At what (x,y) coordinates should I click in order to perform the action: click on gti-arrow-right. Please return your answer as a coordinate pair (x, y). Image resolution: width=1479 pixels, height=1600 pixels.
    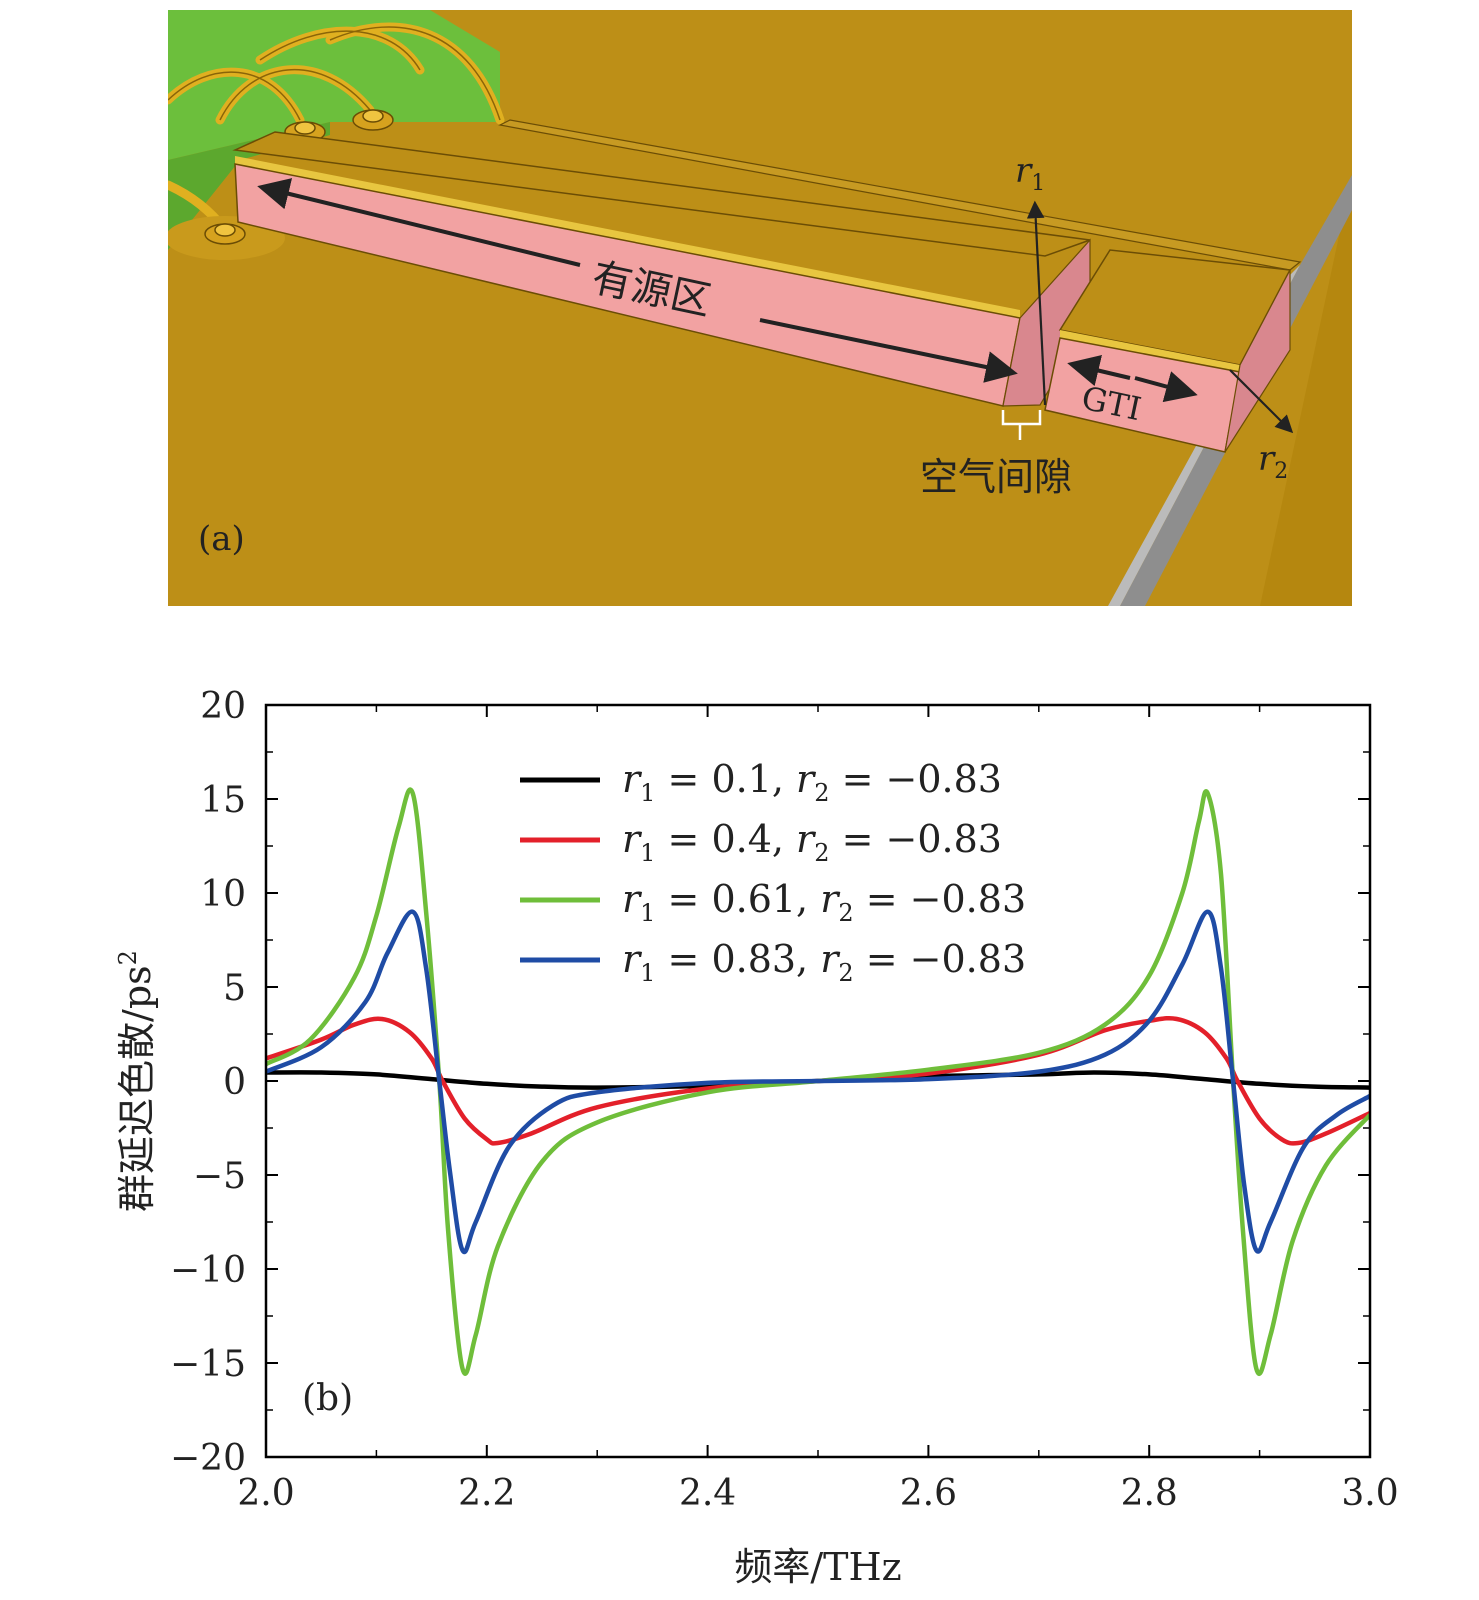
    Looking at the image, I should click on (1166, 387).